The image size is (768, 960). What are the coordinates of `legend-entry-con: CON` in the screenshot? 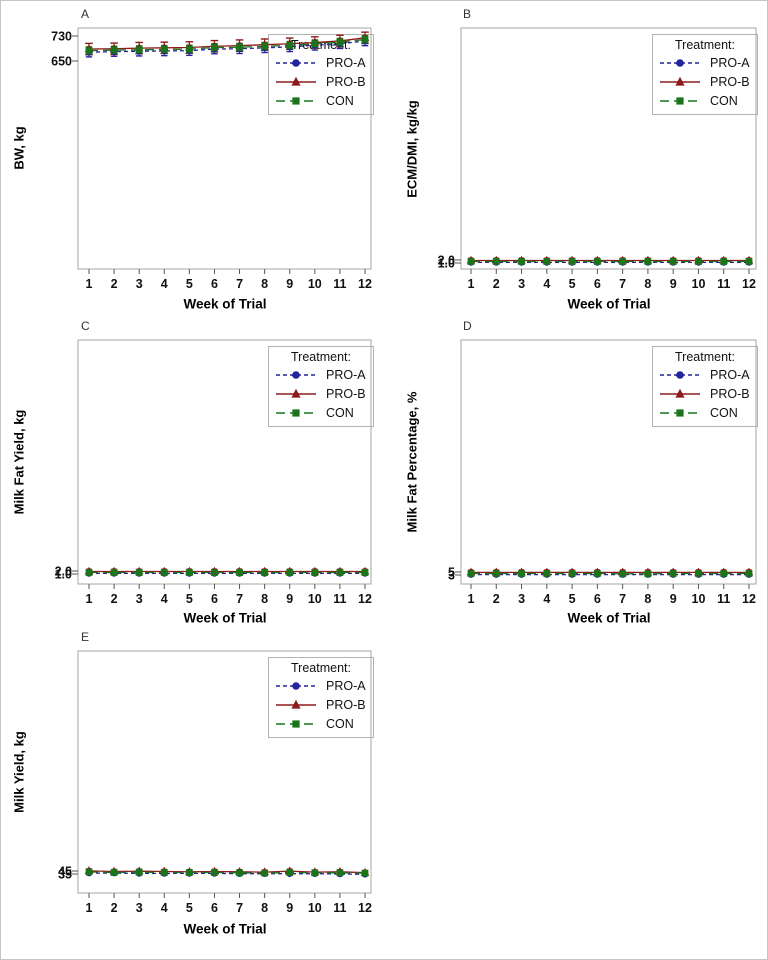 It's located at (321, 723).